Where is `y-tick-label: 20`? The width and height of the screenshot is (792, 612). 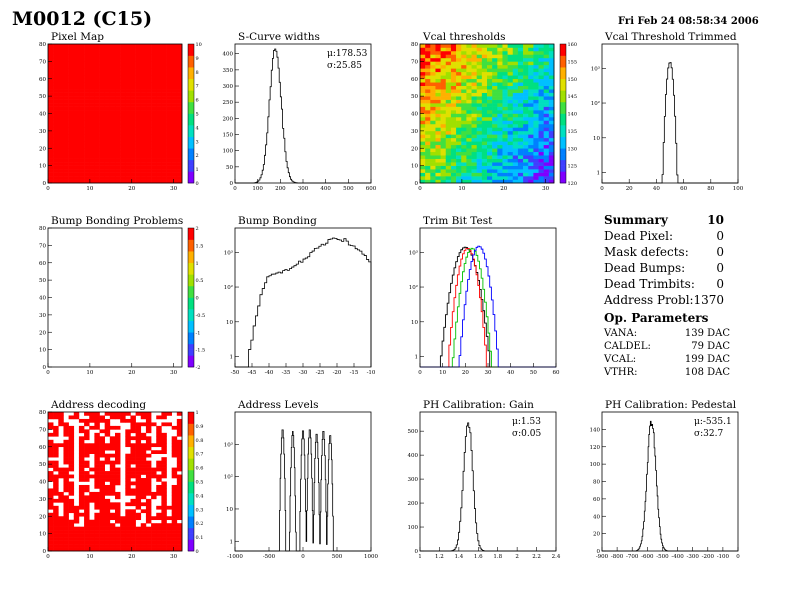
y-tick-label: 20 is located at coordinates (42, 333).